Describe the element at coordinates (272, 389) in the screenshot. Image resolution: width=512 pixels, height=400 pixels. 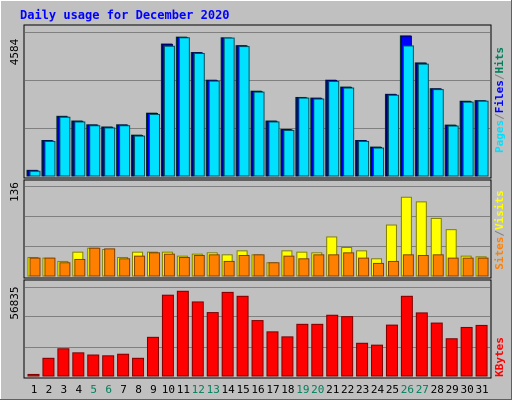
I see `x-tick-label: 17` at that location.